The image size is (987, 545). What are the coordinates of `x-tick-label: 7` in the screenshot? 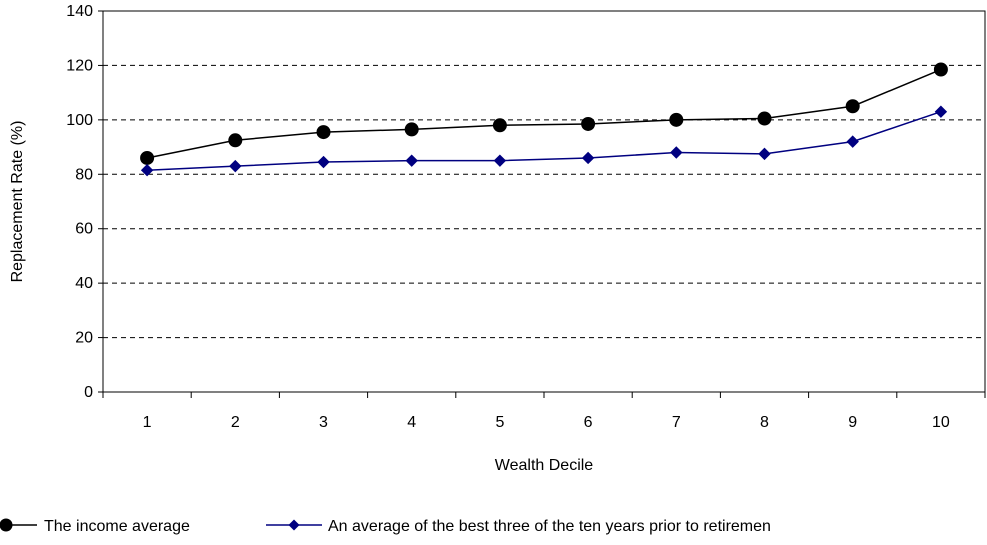 It's located at (676, 422).